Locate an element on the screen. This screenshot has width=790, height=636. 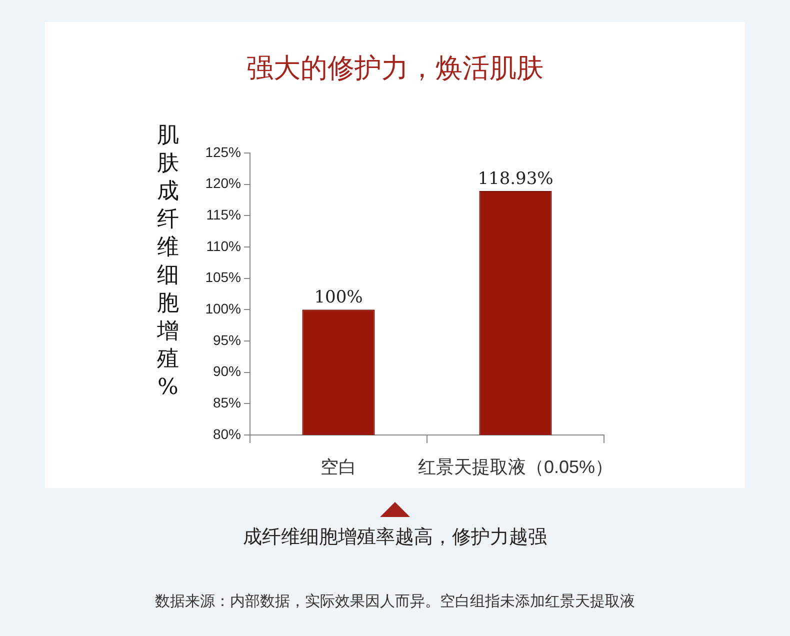
y-tick-label: 90% is located at coordinates (226, 371).